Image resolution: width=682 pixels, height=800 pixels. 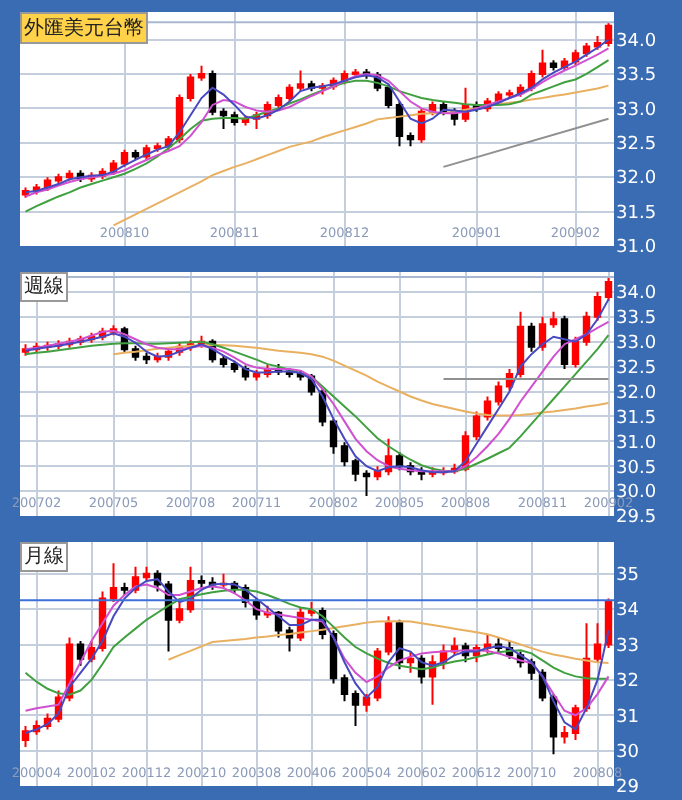 What do you see at coordinates (627, 646) in the screenshot?
I see `y-tick-label: 33` at bounding box center [627, 646].